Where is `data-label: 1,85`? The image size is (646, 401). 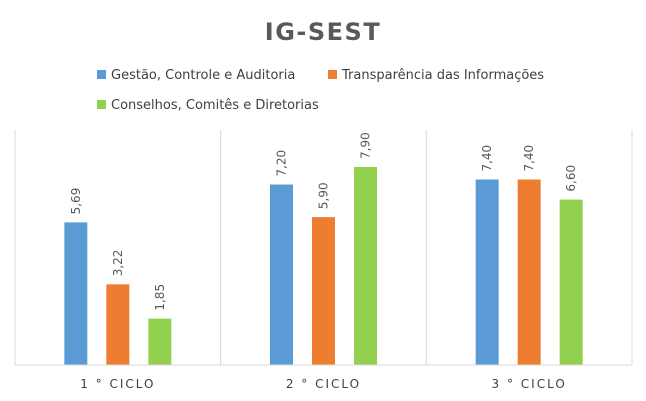 data-label: 1,85 is located at coordinates (160, 297).